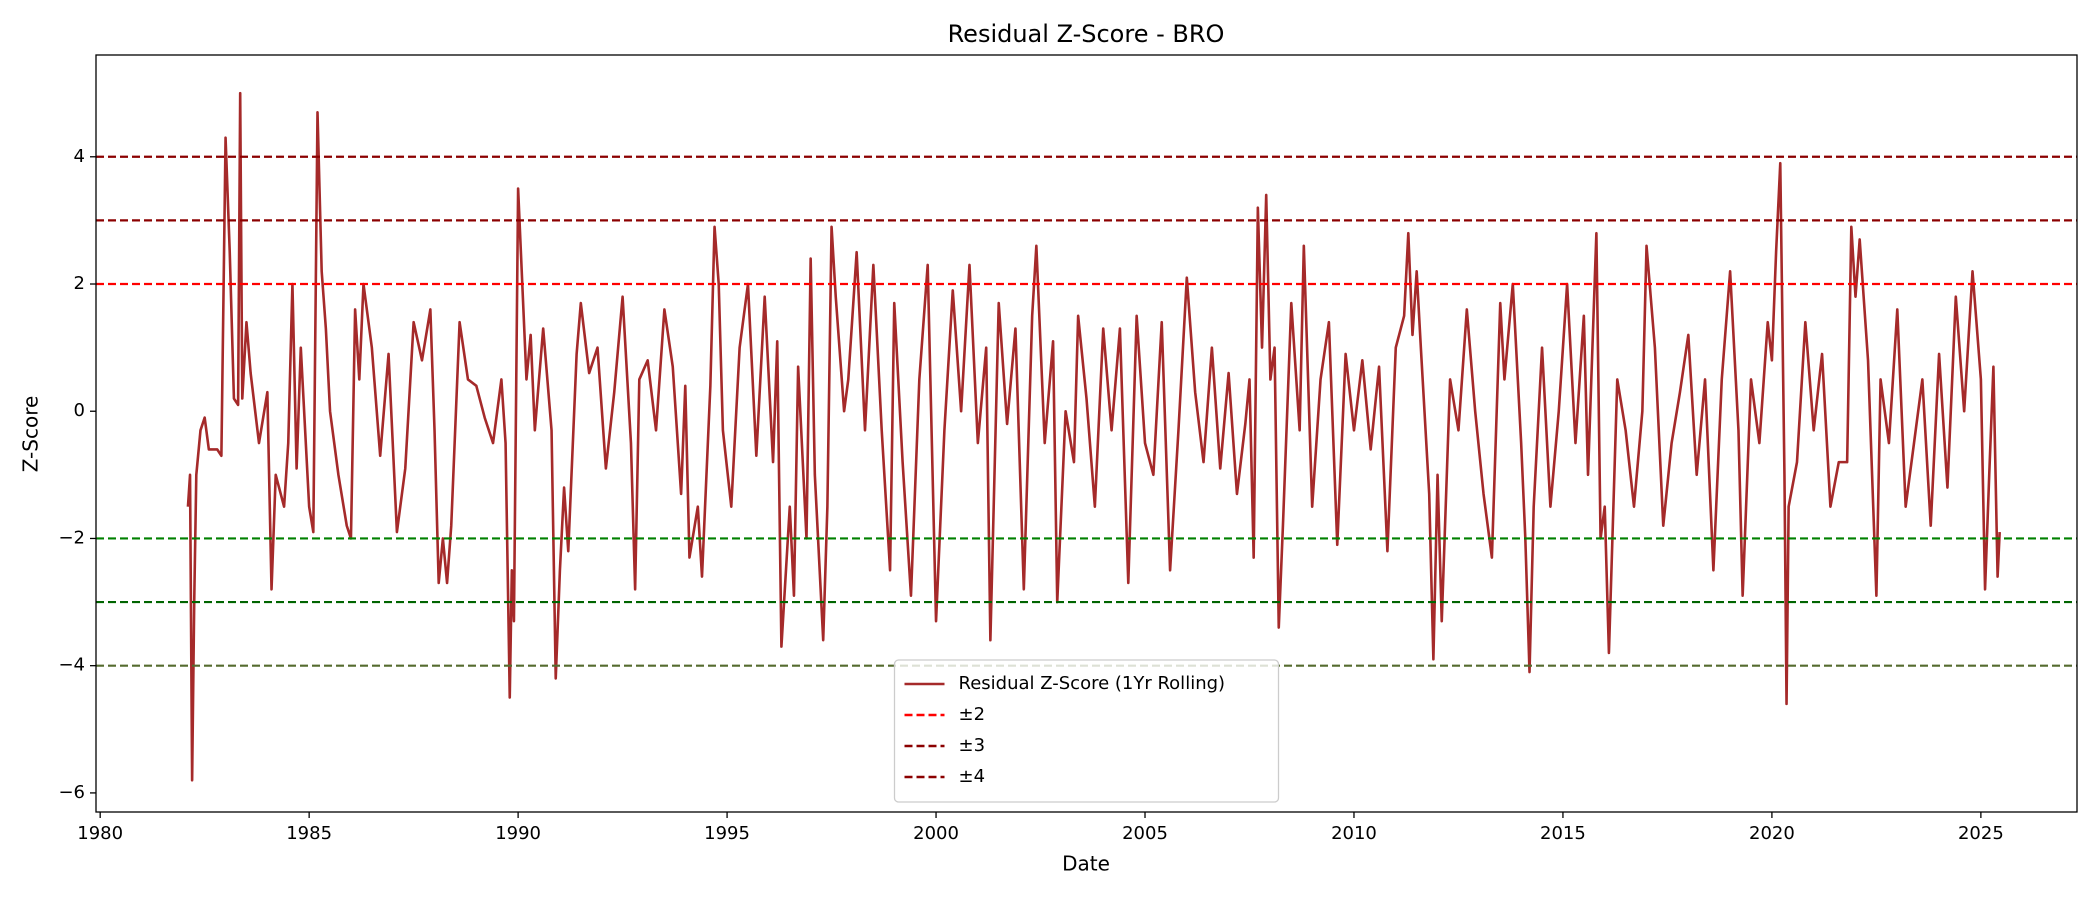 Image resolution: width=2100 pixels, height=900 pixels. What do you see at coordinates (1086, 34) in the screenshot?
I see `chart-title: Residual Z-Score - BRO` at bounding box center [1086, 34].